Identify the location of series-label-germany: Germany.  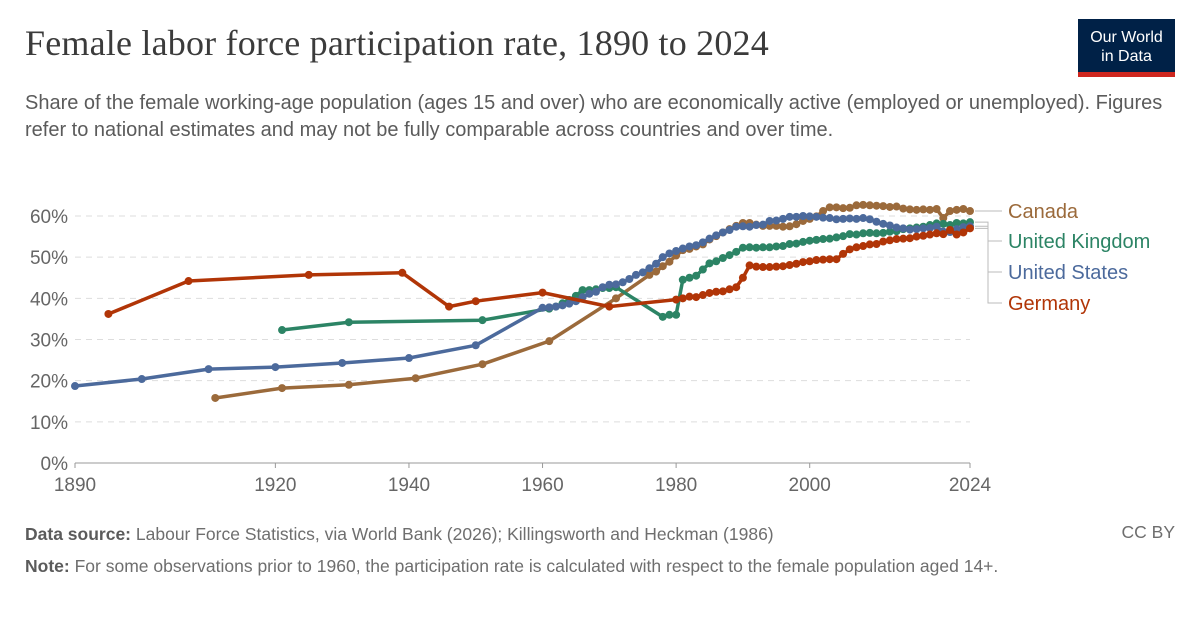
(1049, 304).